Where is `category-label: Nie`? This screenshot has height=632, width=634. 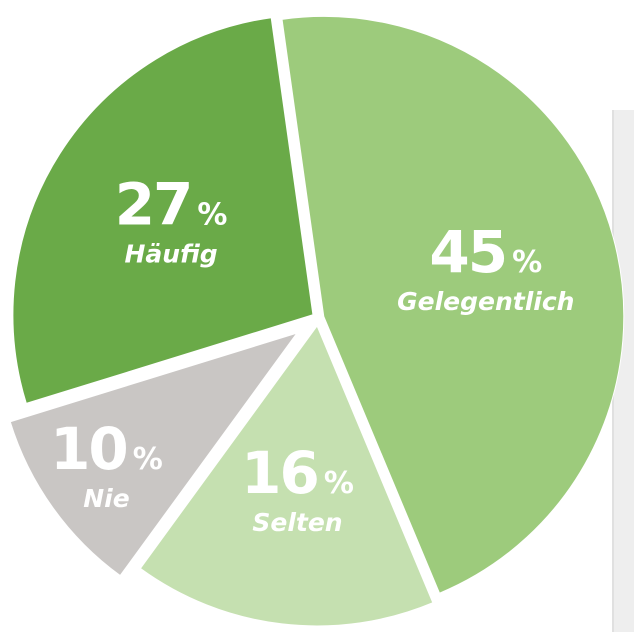 category-label: Nie is located at coordinates (106, 498).